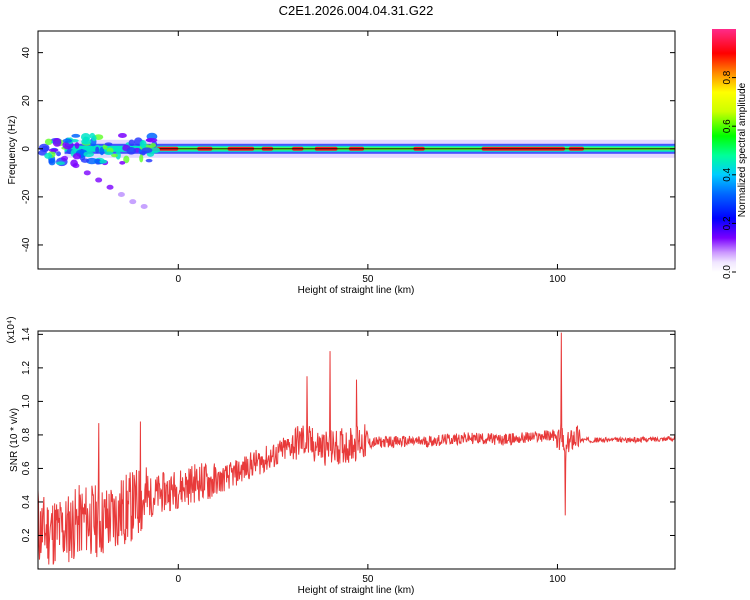 Image resolution: width=750 pixels, height=600 pixels. What do you see at coordinates (26, 196) in the screenshot?
I see `spectrogram-ytick-label: -20` at bounding box center [26, 196].